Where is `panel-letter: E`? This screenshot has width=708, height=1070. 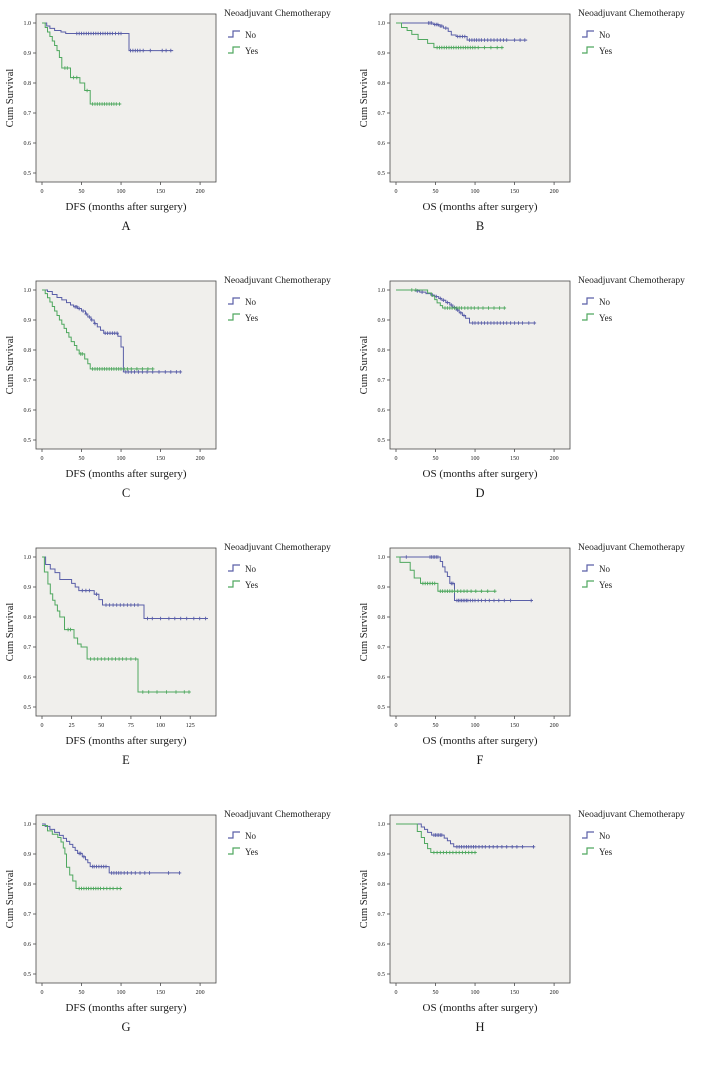 panel-letter: E is located at coordinates (126, 760).